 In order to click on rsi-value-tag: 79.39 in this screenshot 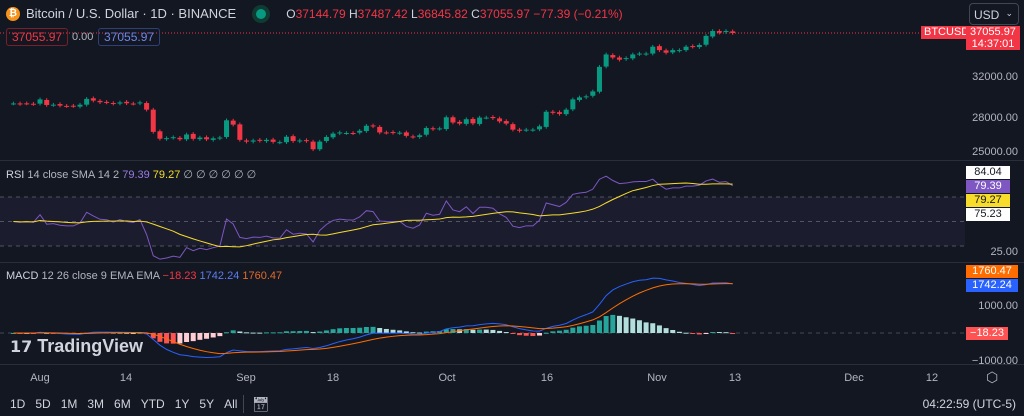, I will do `click(988, 186)`.